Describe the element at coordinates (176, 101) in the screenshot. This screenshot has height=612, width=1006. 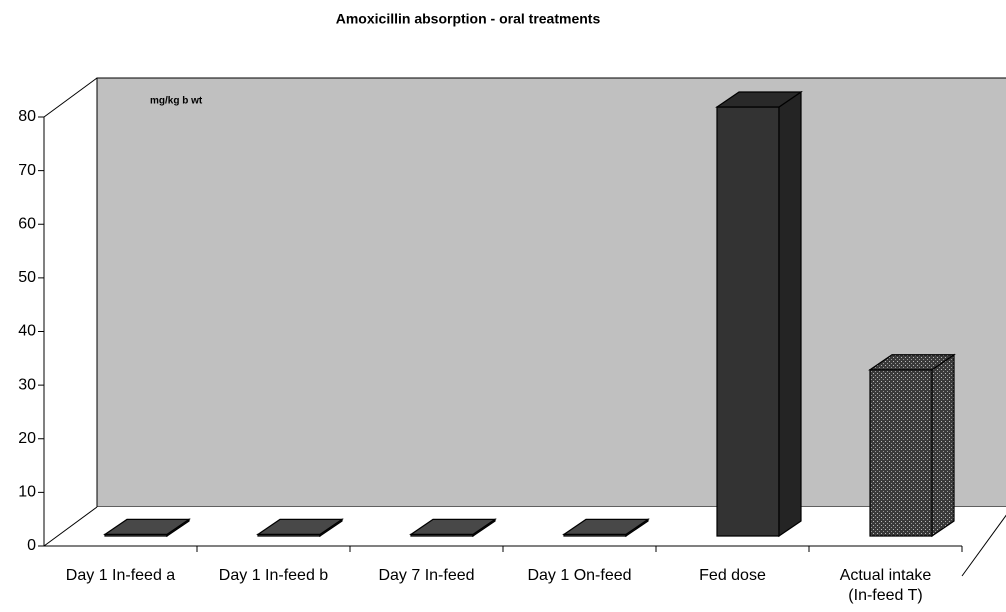
I see `annotation: mg/kg b wt` at that location.